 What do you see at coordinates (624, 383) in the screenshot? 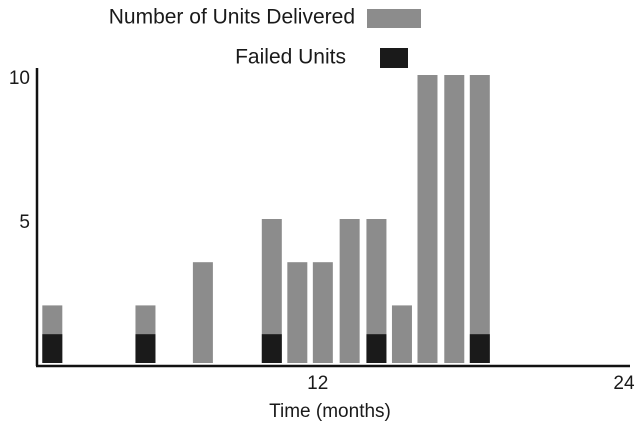
I see `x-tick-label: 24` at bounding box center [624, 383].